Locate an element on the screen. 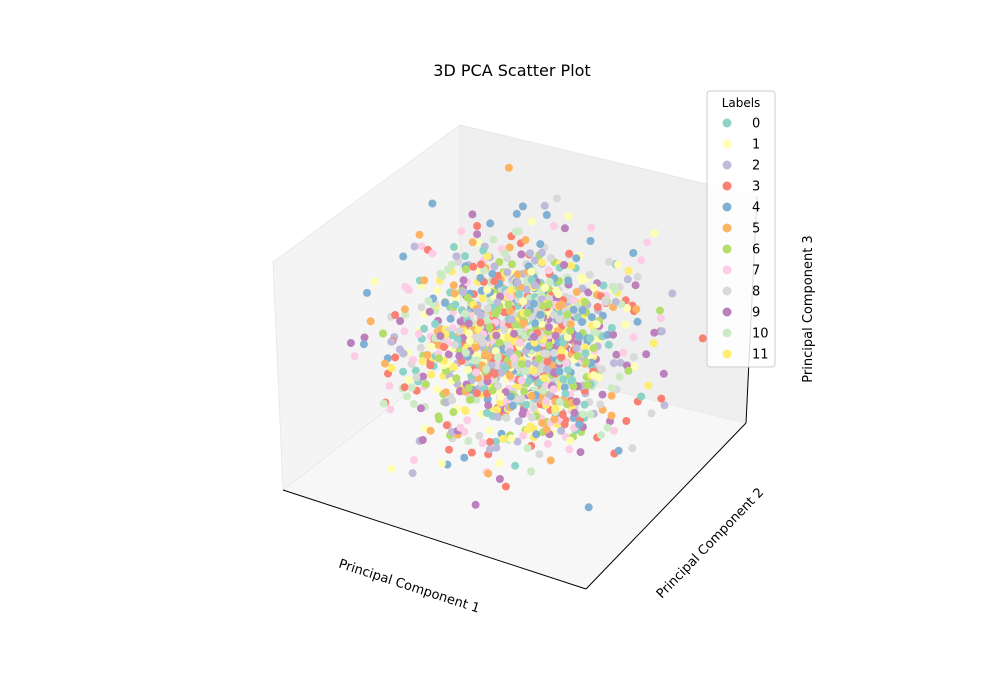 This screenshot has width=1000, height=700. legend: Labels 0 1 2 3 4 5 6 7 8 9 10 11 is located at coordinates (741, 229).